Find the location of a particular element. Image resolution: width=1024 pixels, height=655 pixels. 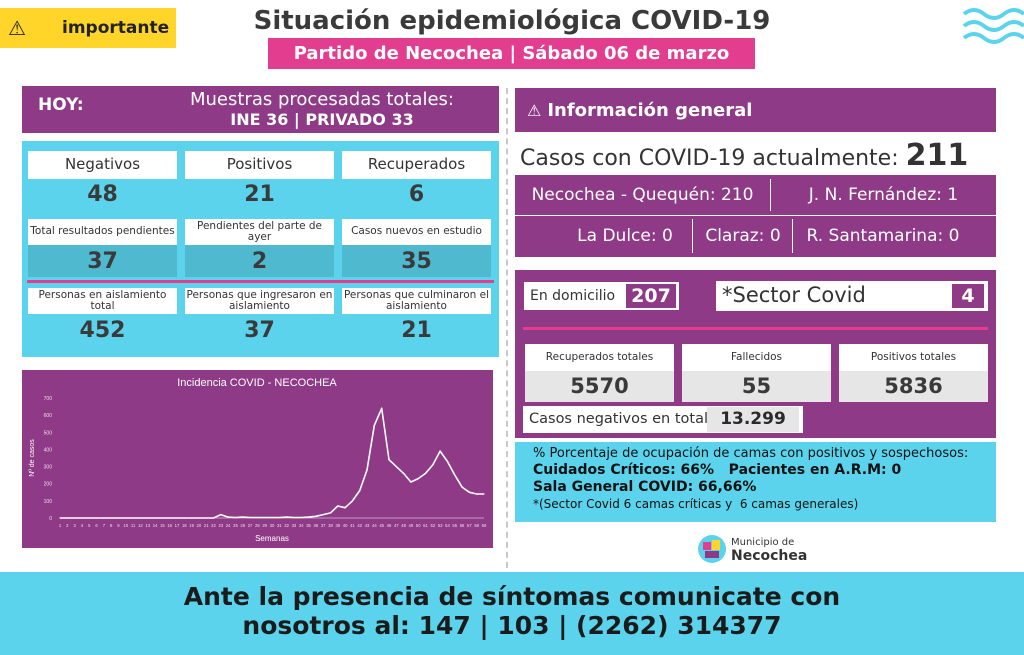

stat-label: Positivos totales is located at coordinates (913, 357).